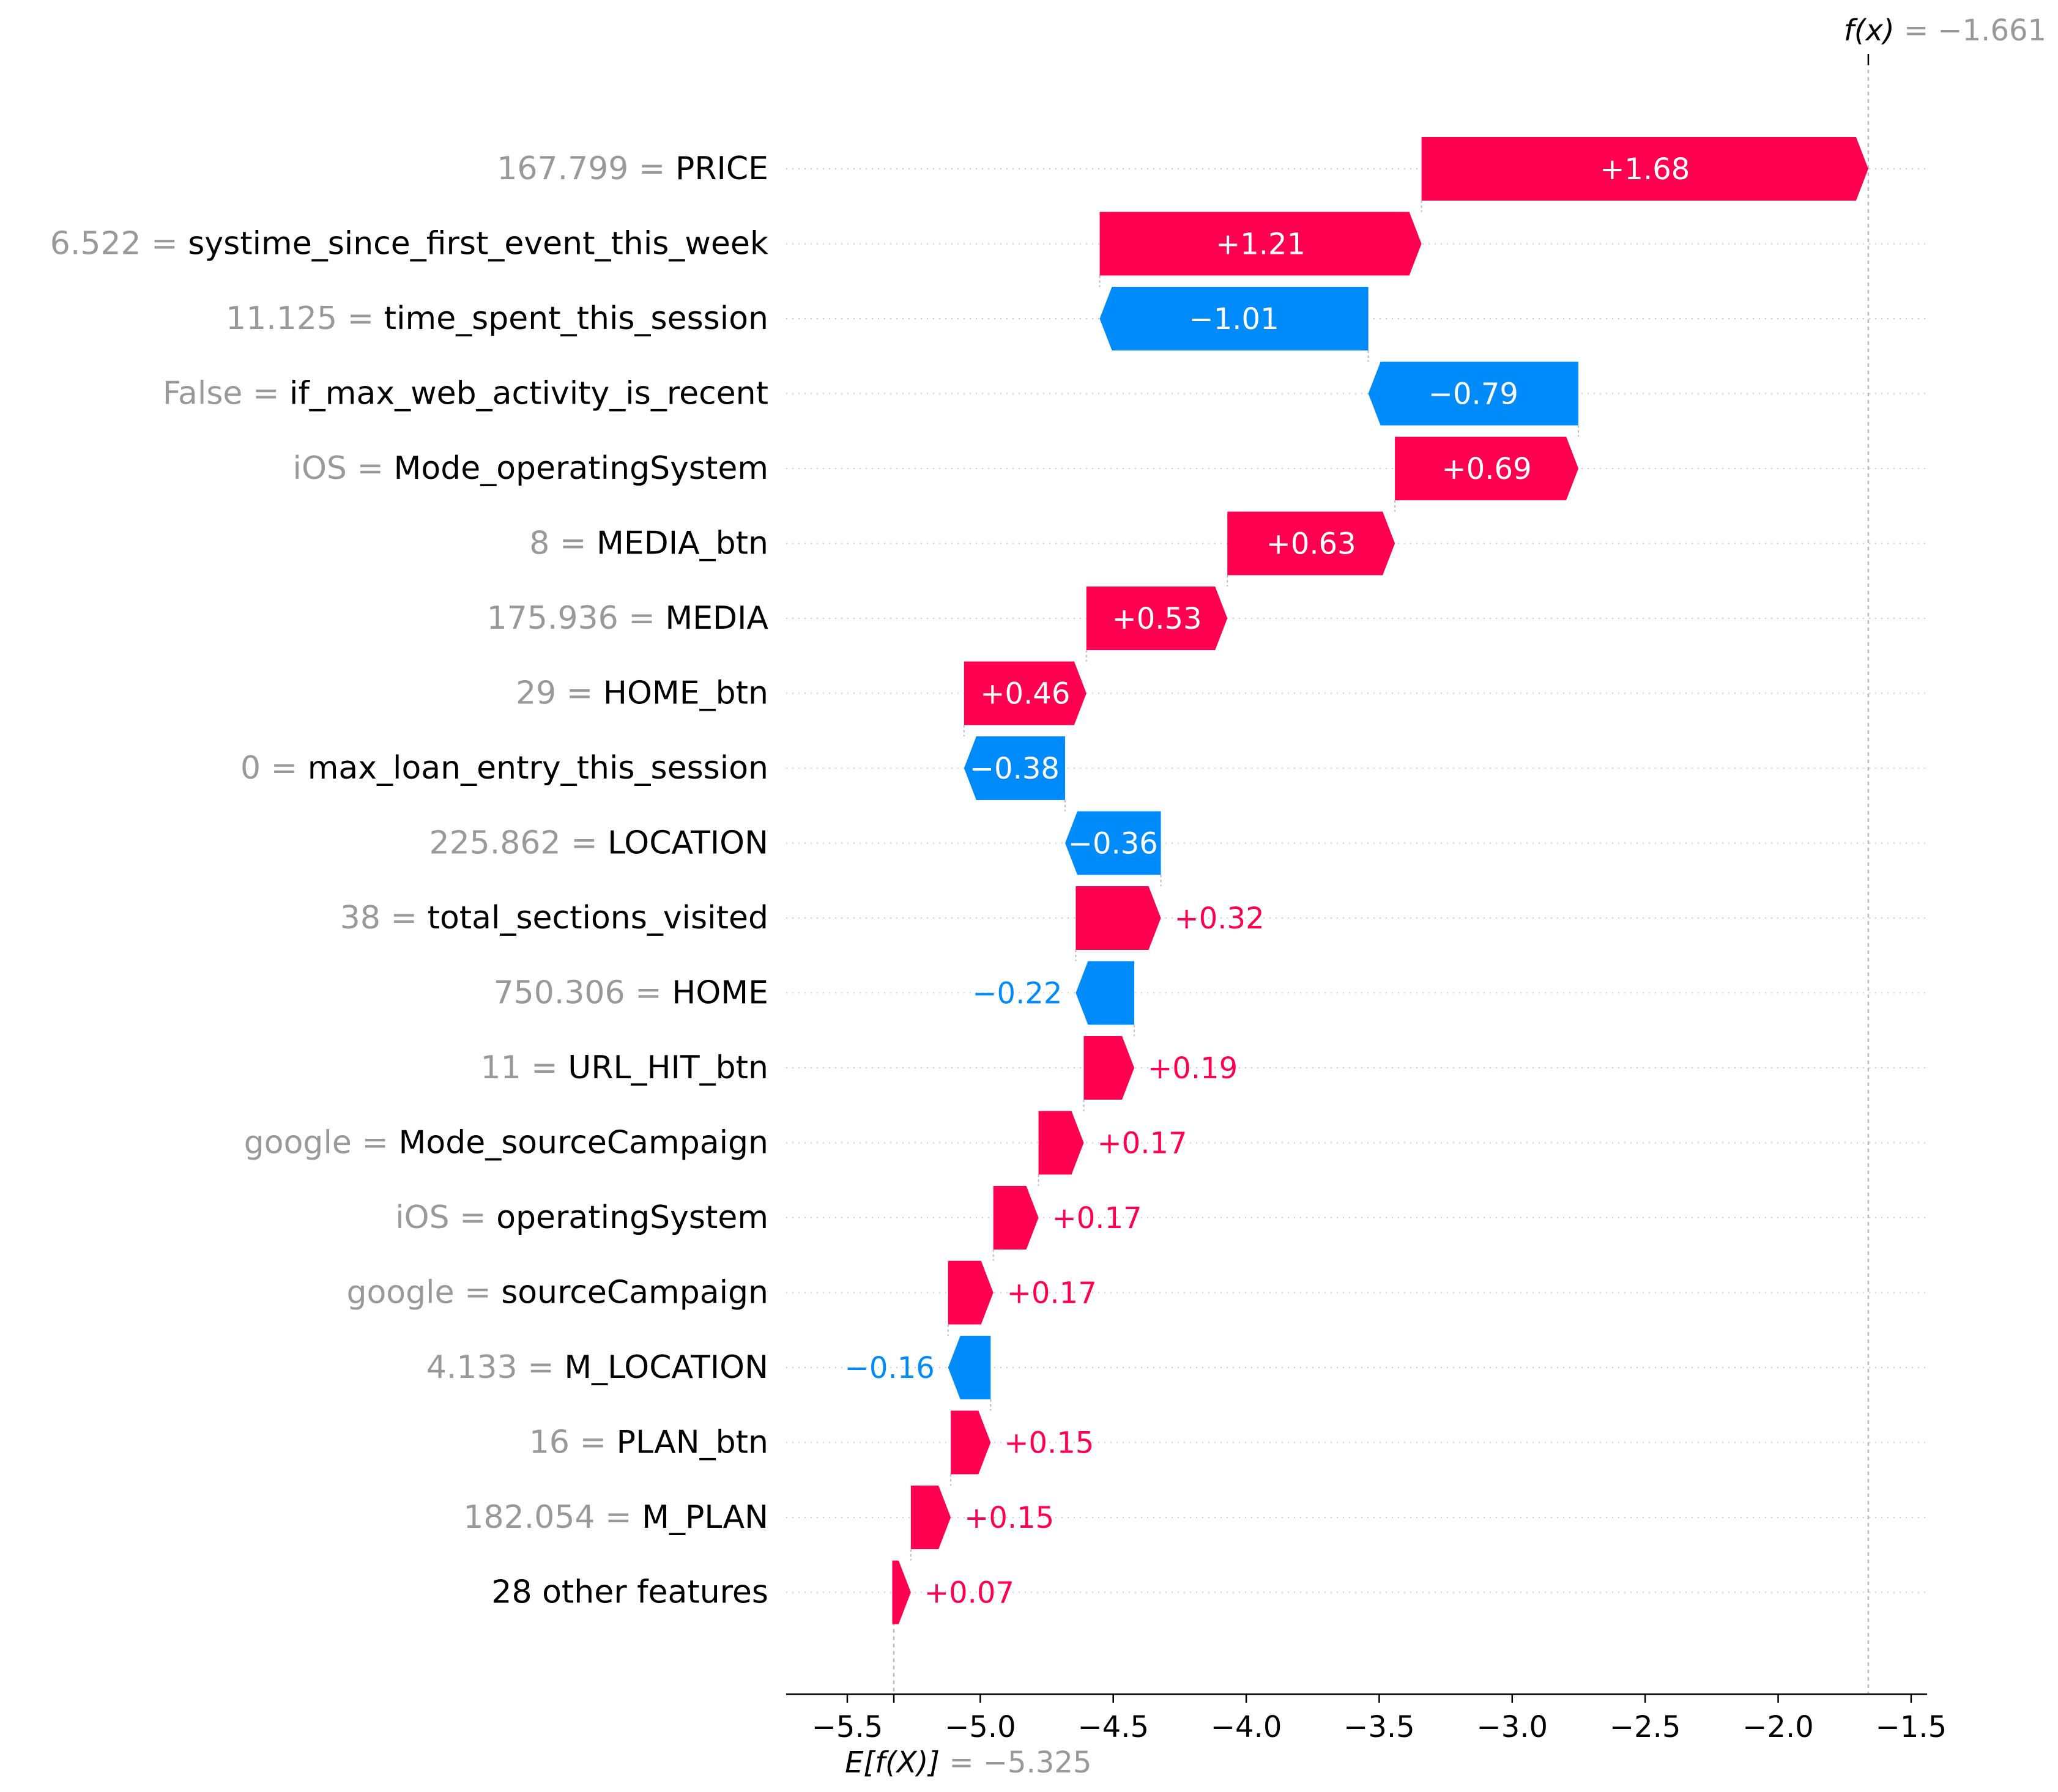 Image resolution: width=2058 pixels, height=1792 pixels. I want to click on feature-label: 28 other features, so click(630, 1592).